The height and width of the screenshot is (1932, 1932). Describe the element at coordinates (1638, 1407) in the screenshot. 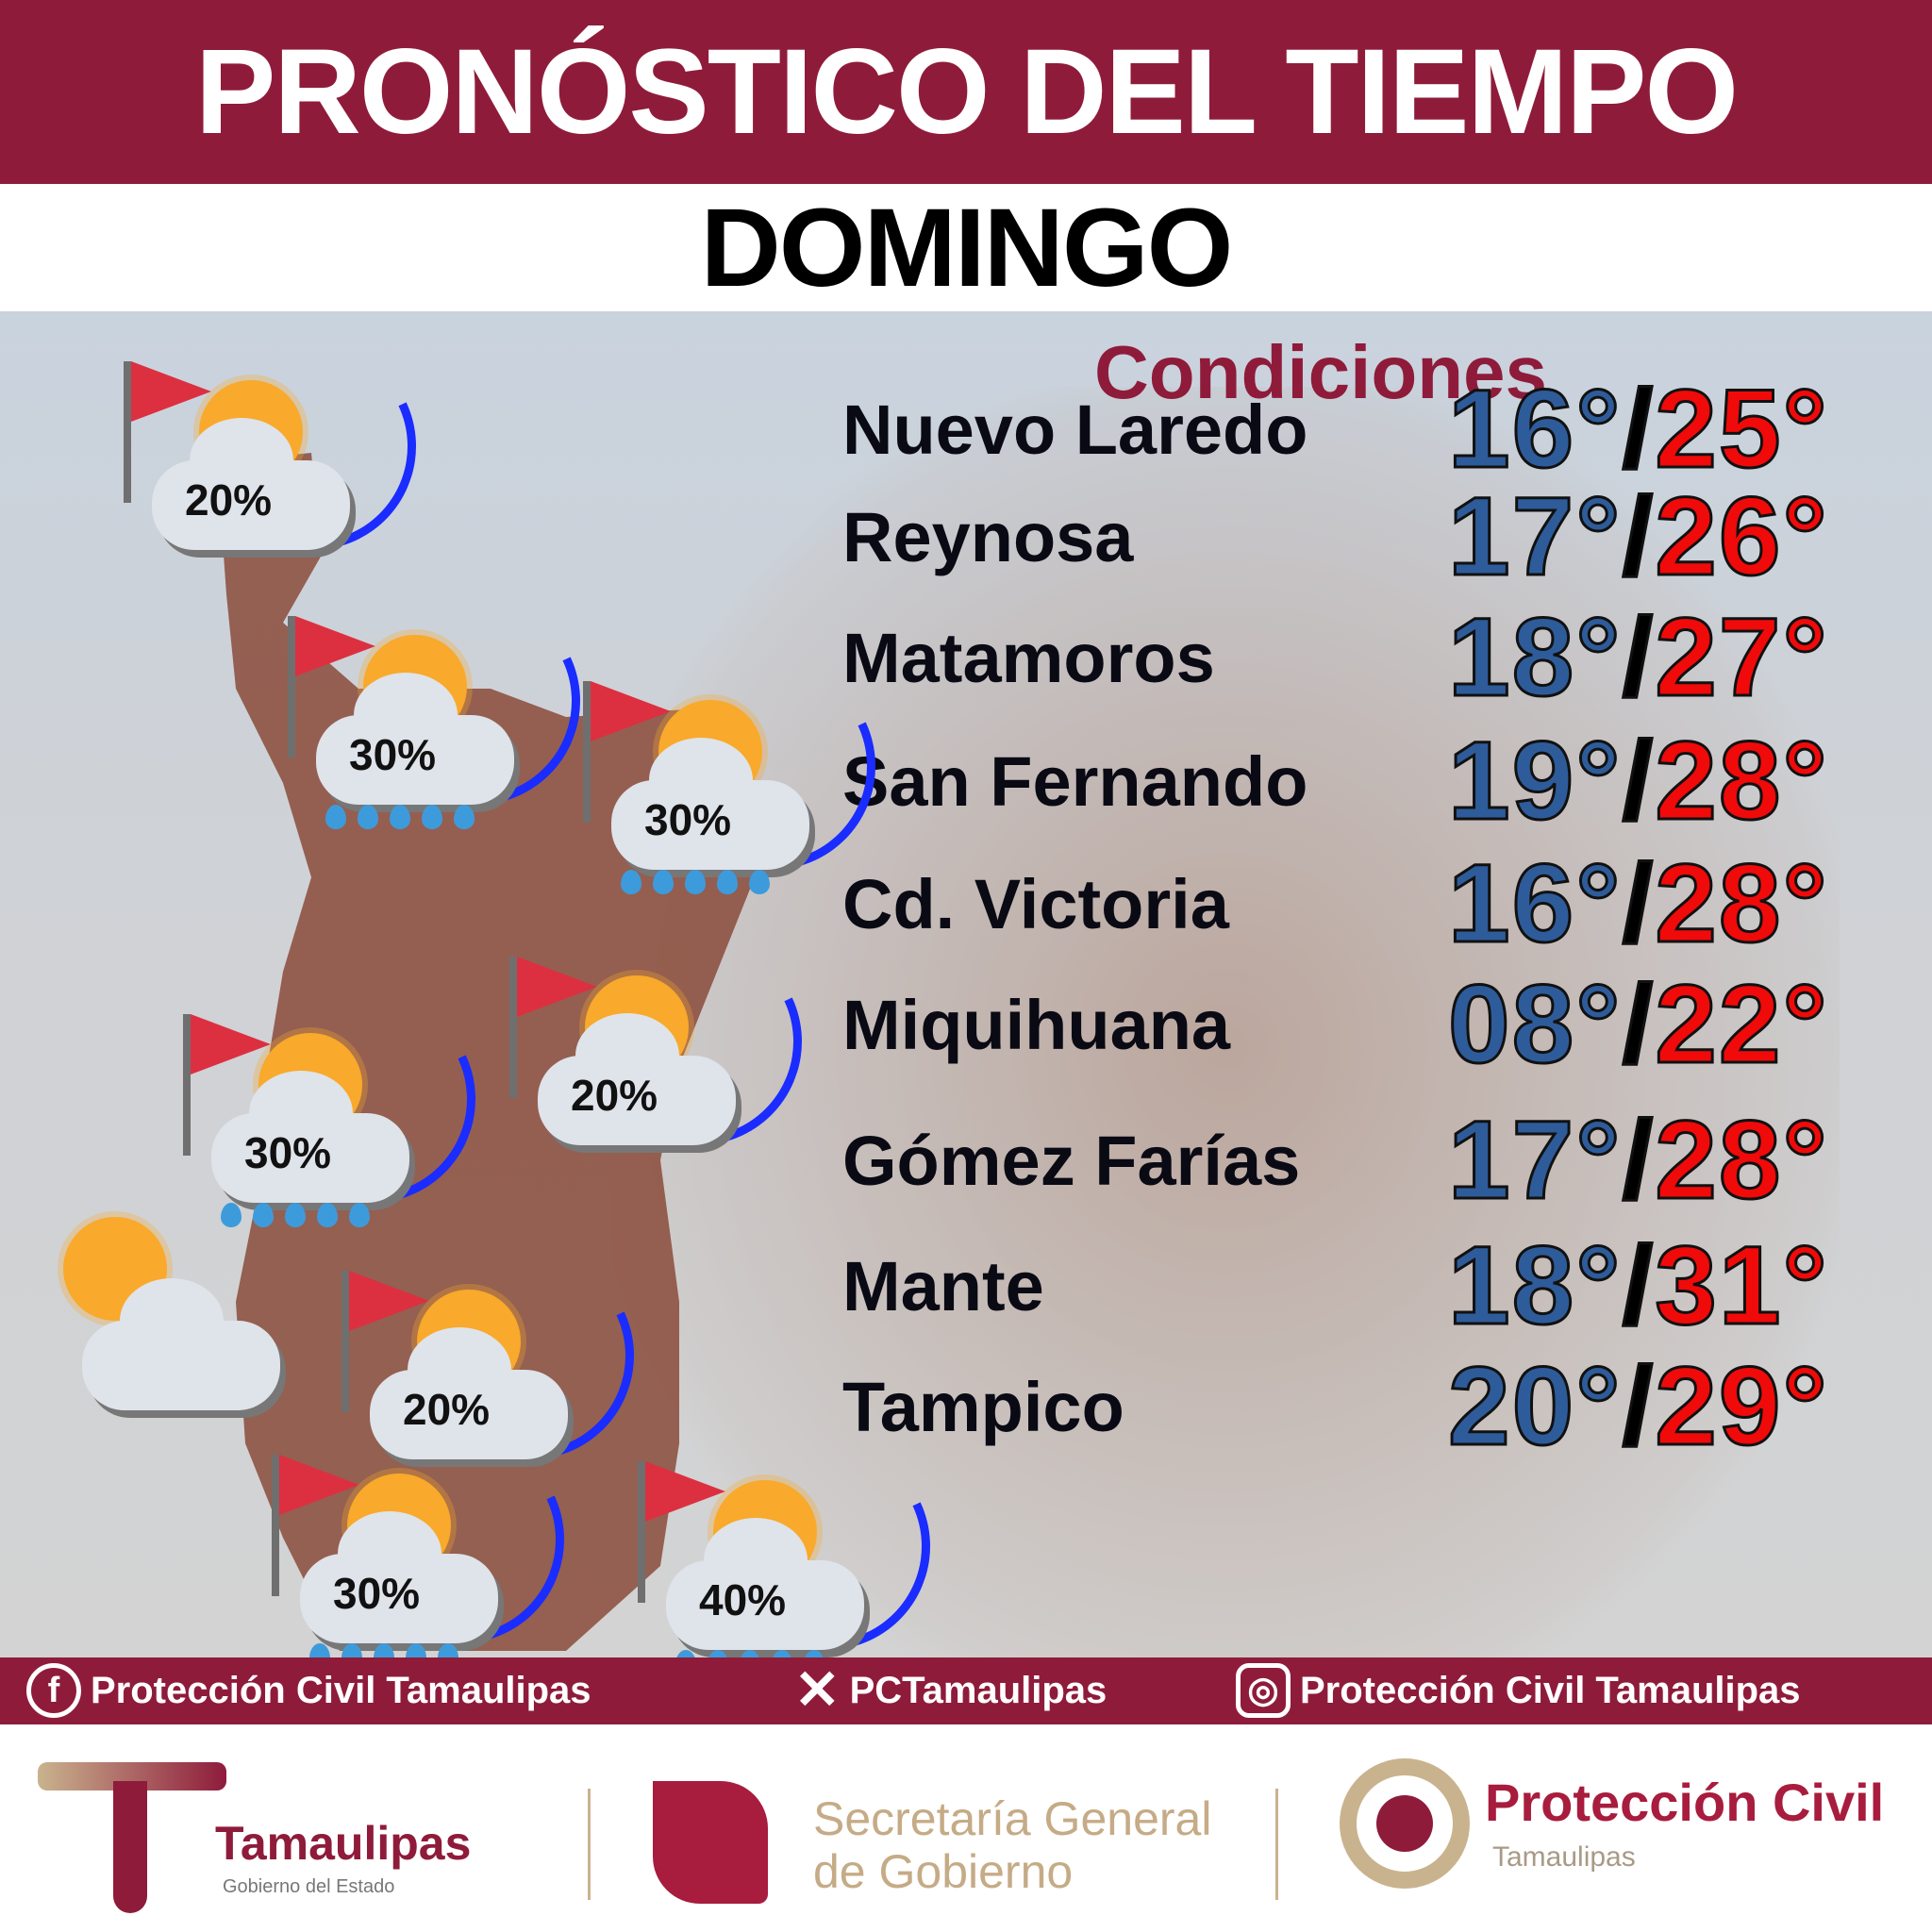

I see `temperature-range: 20°/29°` at that location.